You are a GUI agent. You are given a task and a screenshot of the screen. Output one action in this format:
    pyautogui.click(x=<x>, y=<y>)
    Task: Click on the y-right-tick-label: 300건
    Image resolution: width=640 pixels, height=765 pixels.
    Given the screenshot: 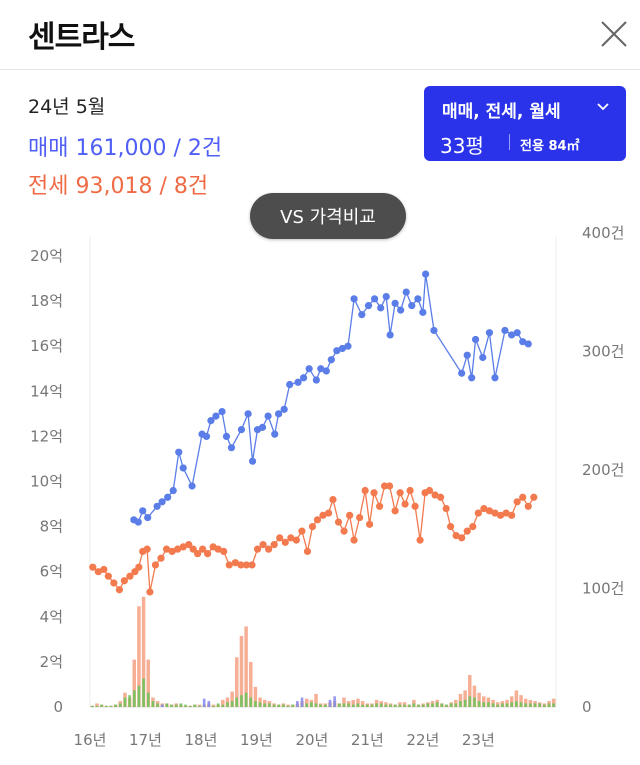 What is the action you would take?
    pyautogui.click(x=603, y=352)
    